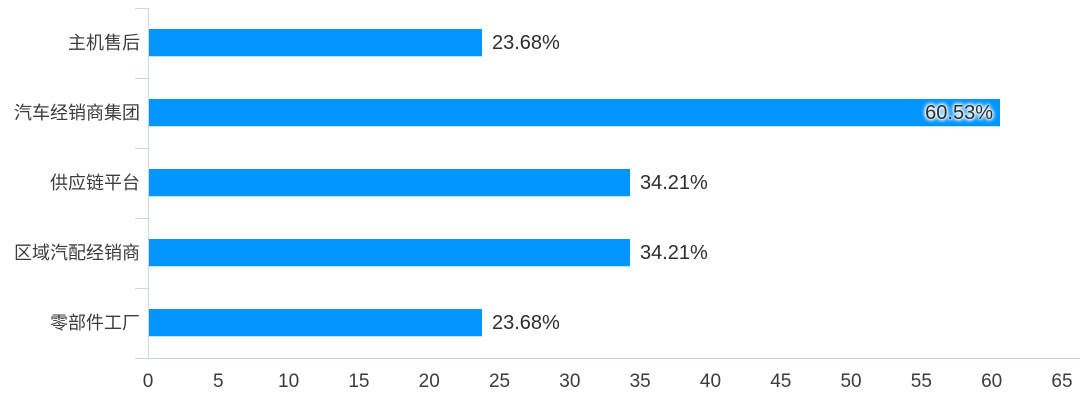 The height and width of the screenshot is (401, 1080). I want to click on x-axis-tick-label: 20, so click(429, 381).